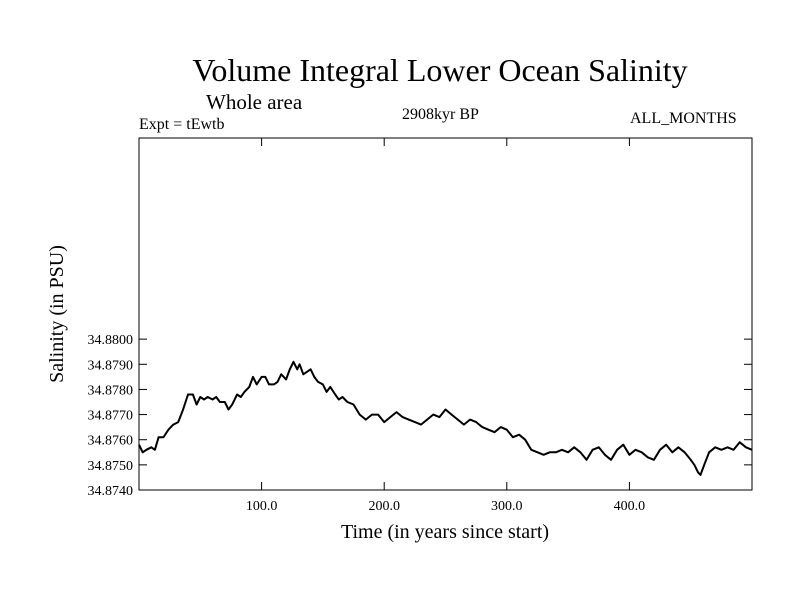 The height and width of the screenshot is (600, 800). I want to click on chart-title: Volume Integral Lower Ocean Salinity, so click(440, 70).